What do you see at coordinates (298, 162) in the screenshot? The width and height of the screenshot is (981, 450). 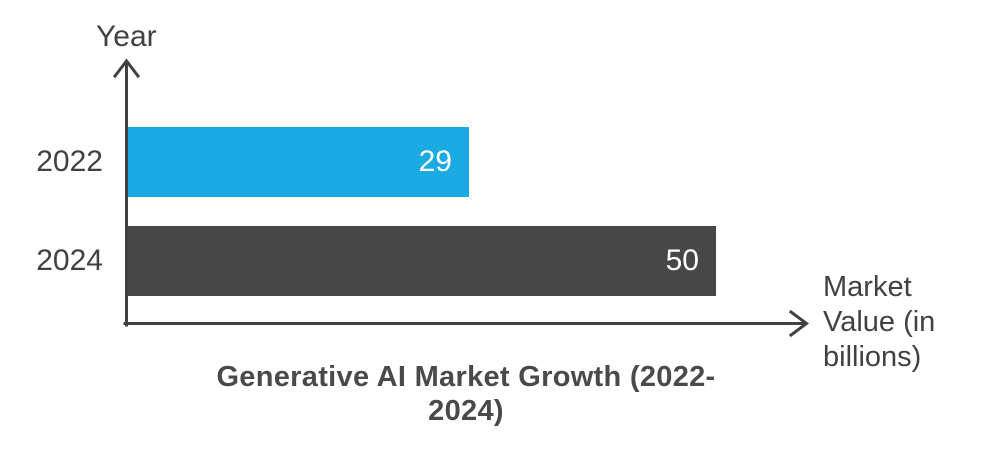 I see `bar-2022: 29` at bounding box center [298, 162].